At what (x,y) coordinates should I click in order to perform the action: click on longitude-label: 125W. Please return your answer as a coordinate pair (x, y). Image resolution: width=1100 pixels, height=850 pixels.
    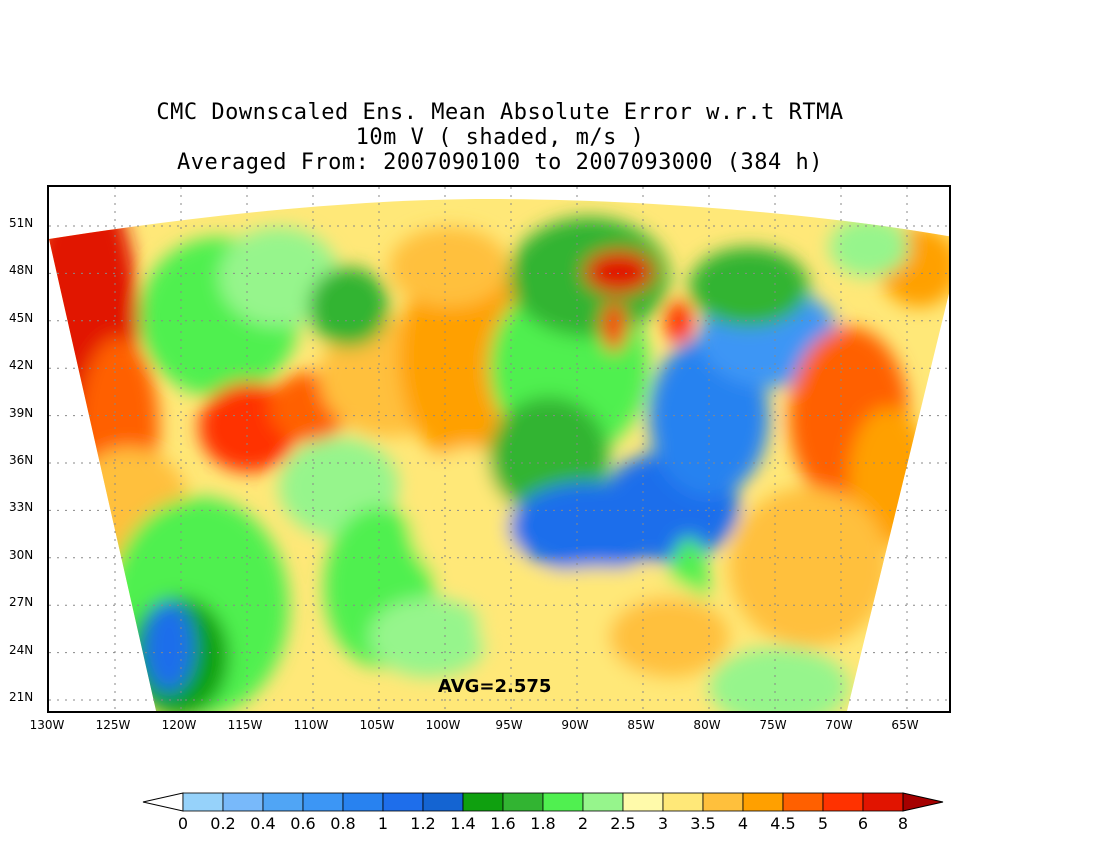
    Looking at the image, I should click on (113, 725).